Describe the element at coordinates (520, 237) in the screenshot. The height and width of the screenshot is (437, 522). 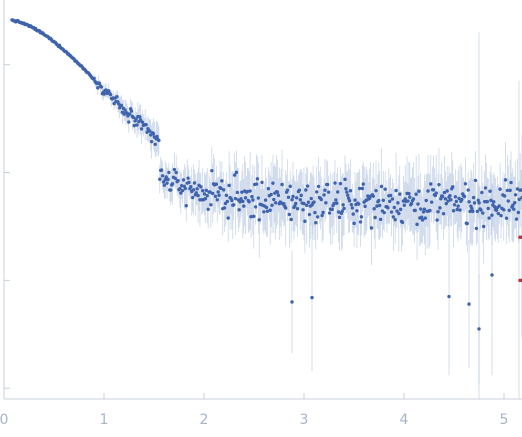
I see `outlier-point` at that location.